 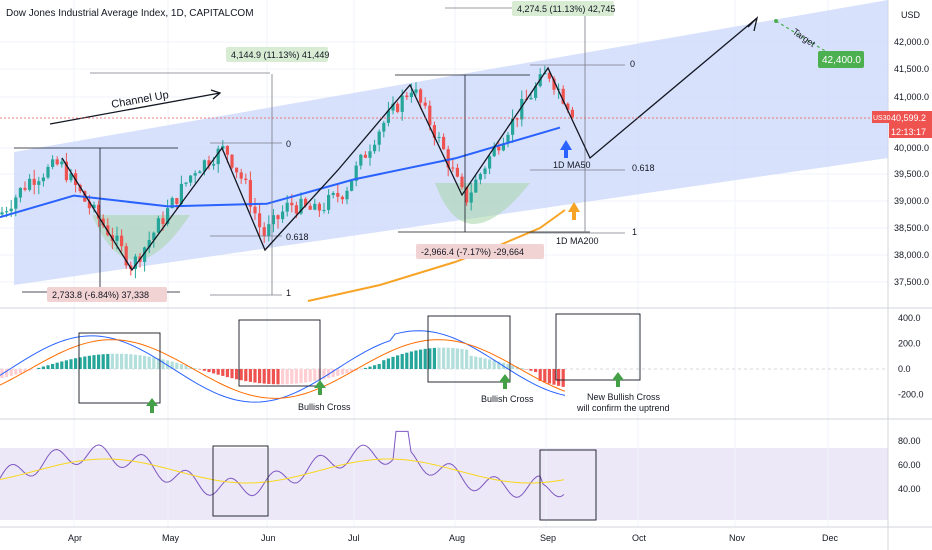 I want to click on price-tick: 38,000.0, so click(x=911, y=255).